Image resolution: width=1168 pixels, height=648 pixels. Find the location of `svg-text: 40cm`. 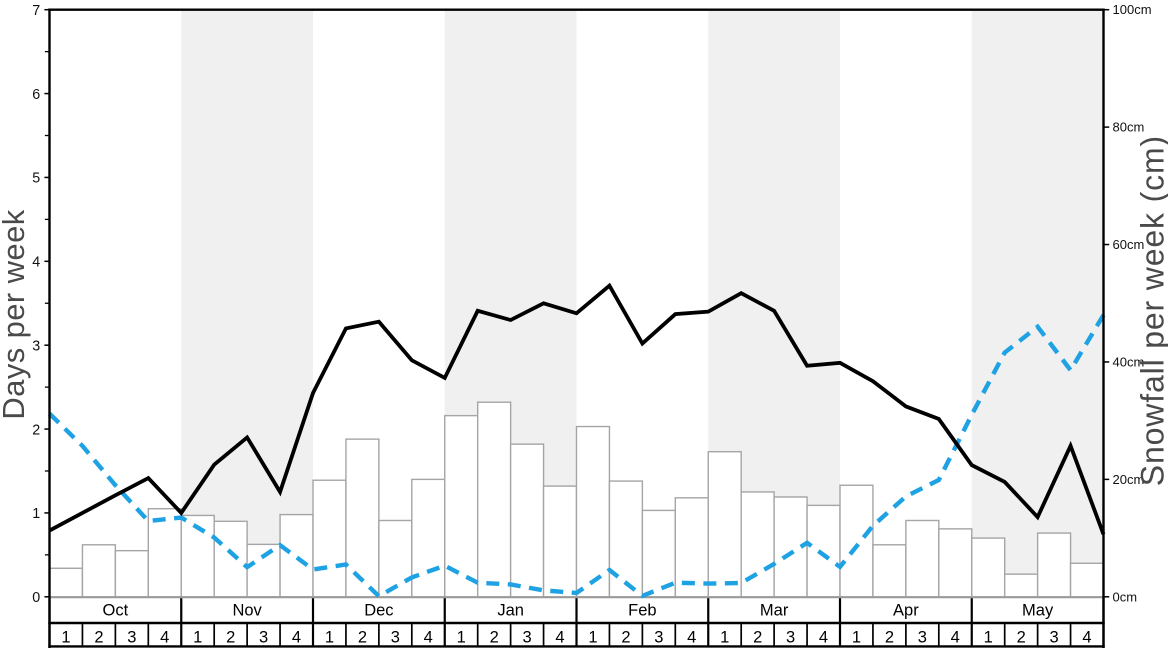

svg-text: 40cm is located at coordinates (1129, 361).